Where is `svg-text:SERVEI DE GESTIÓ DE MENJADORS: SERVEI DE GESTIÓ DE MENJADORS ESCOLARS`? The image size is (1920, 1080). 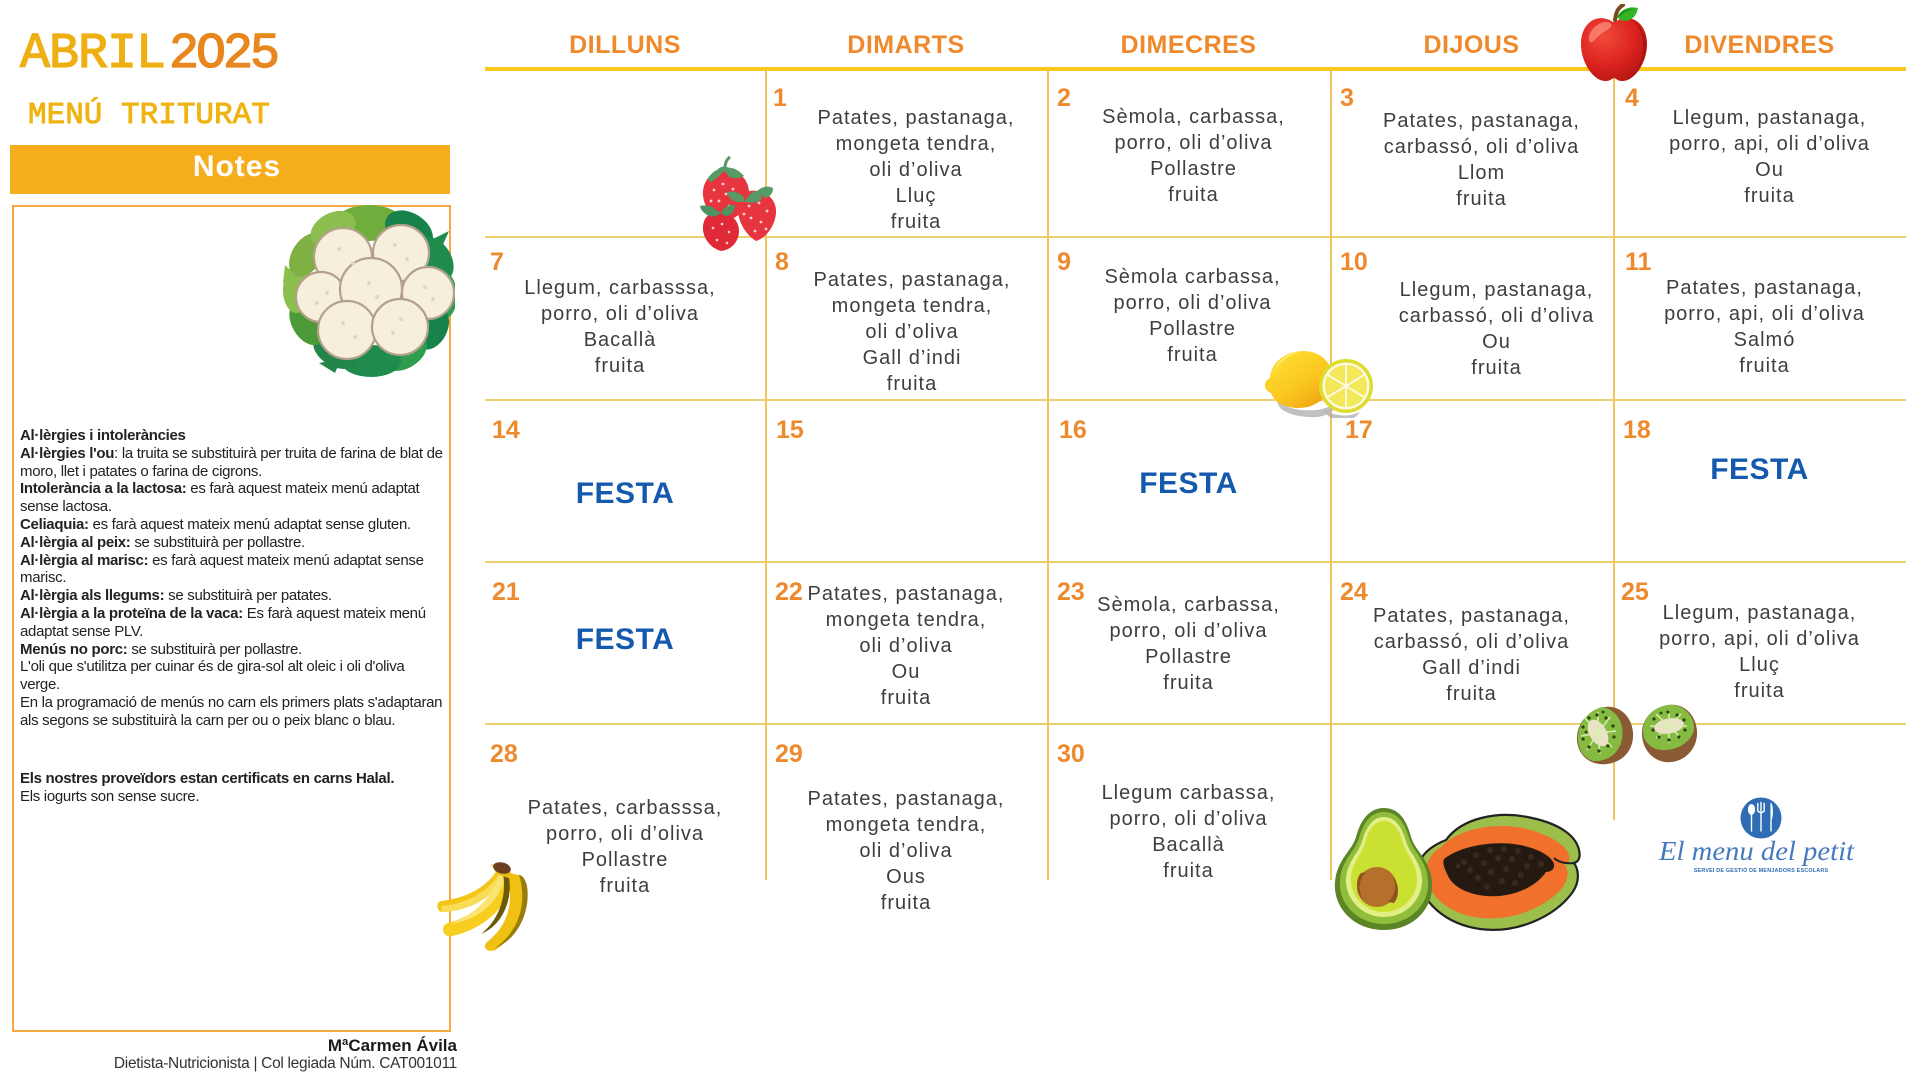
svg-text:SERVEI DE GESTIÓ DE MENJADORS: SERVEI DE GESTIÓ DE MENJADORS ESCOLARS is located at coordinates (1761, 870).